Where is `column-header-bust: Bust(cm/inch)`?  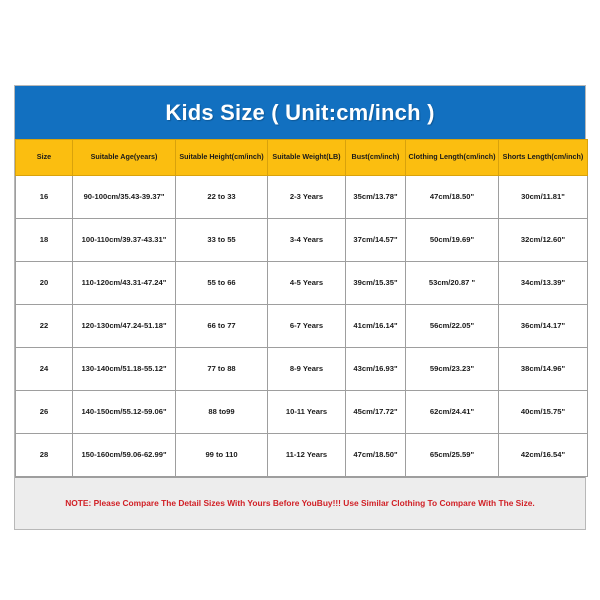
column-header-bust: Bust(cm/inch) is located at coordinates (375, 157).